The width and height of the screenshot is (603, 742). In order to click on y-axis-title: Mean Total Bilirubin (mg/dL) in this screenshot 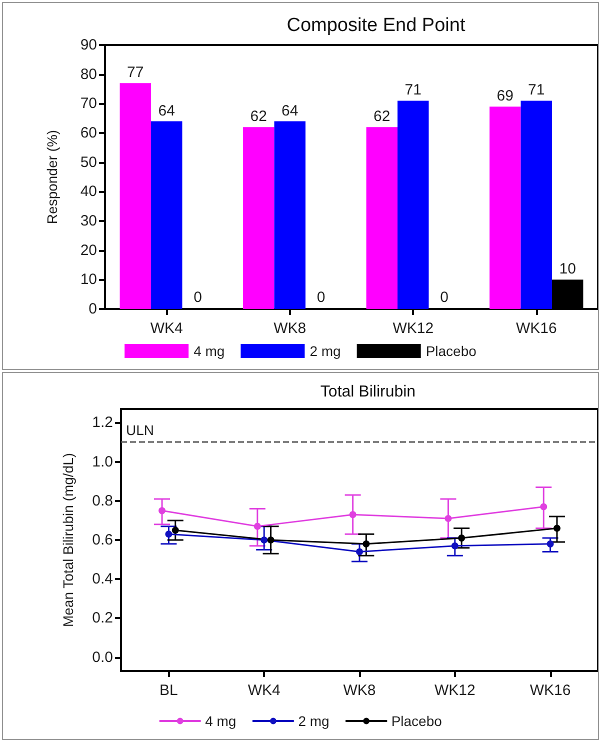, I will do `click(68, 540)`.